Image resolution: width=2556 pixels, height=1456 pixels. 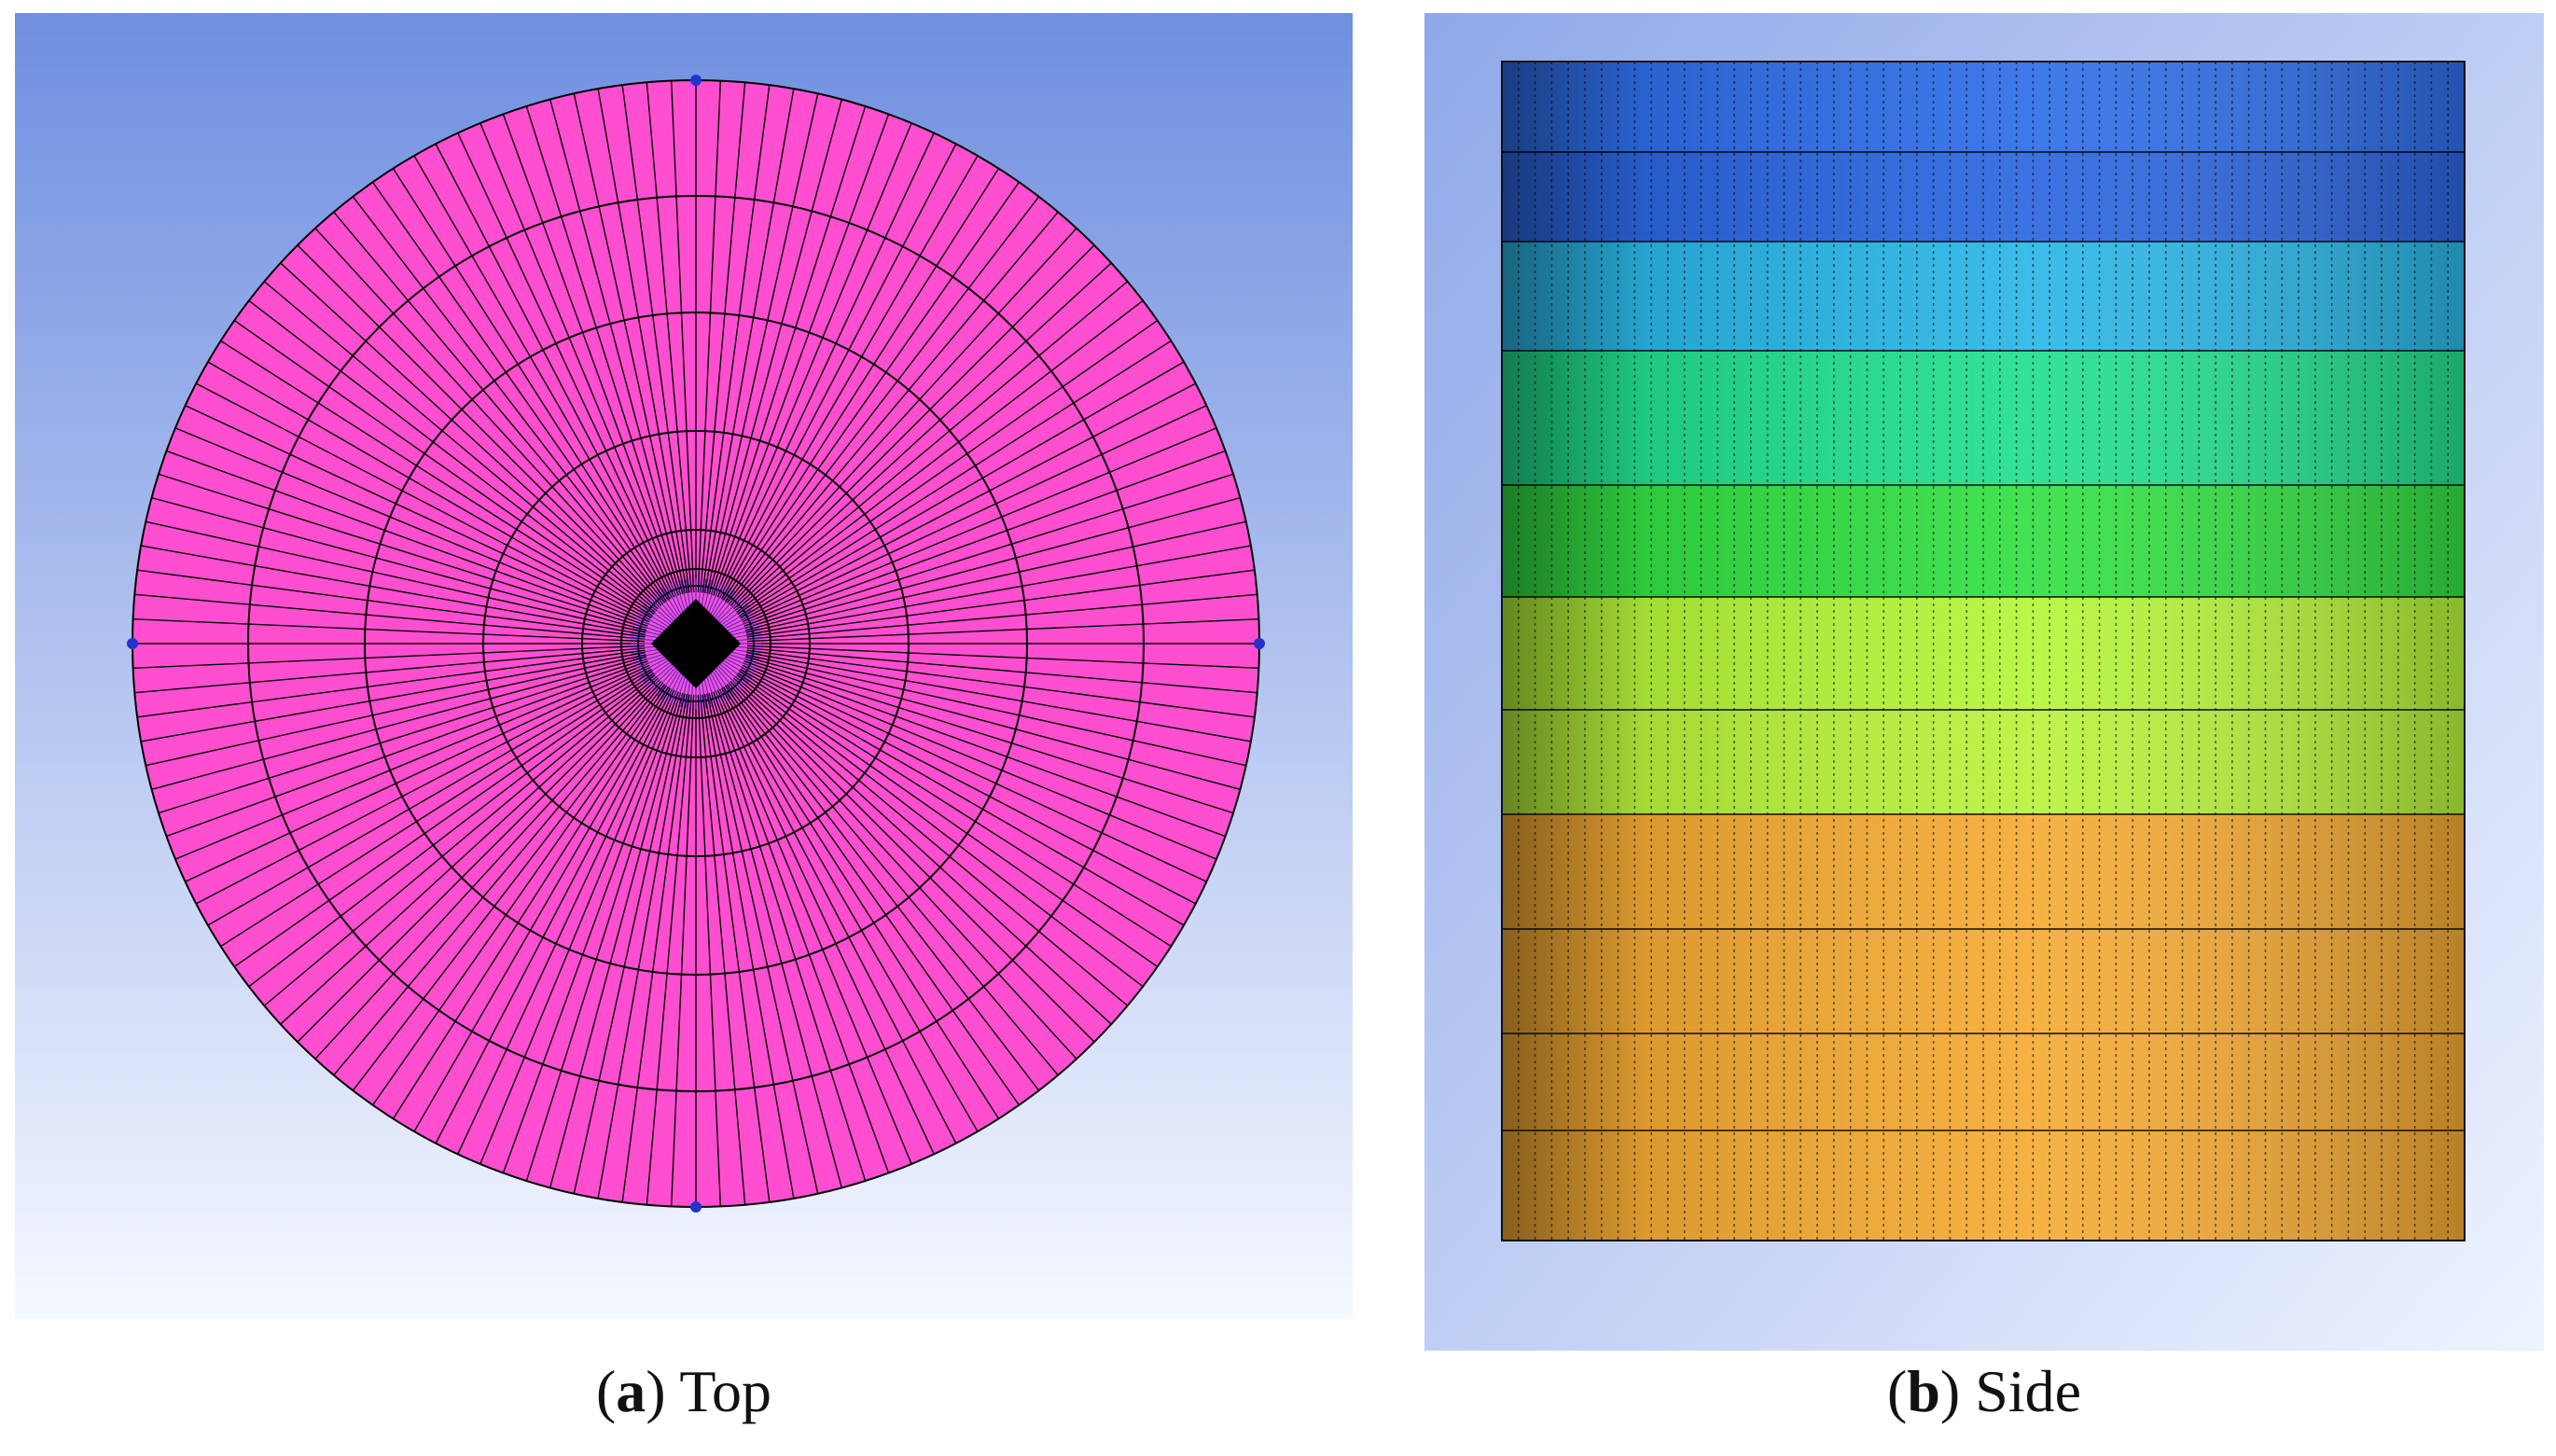 What do you see at coordinates (725, 1391) in the screenshot?
I see `caption-a-text: Top` at bounding box center [725, 1391].